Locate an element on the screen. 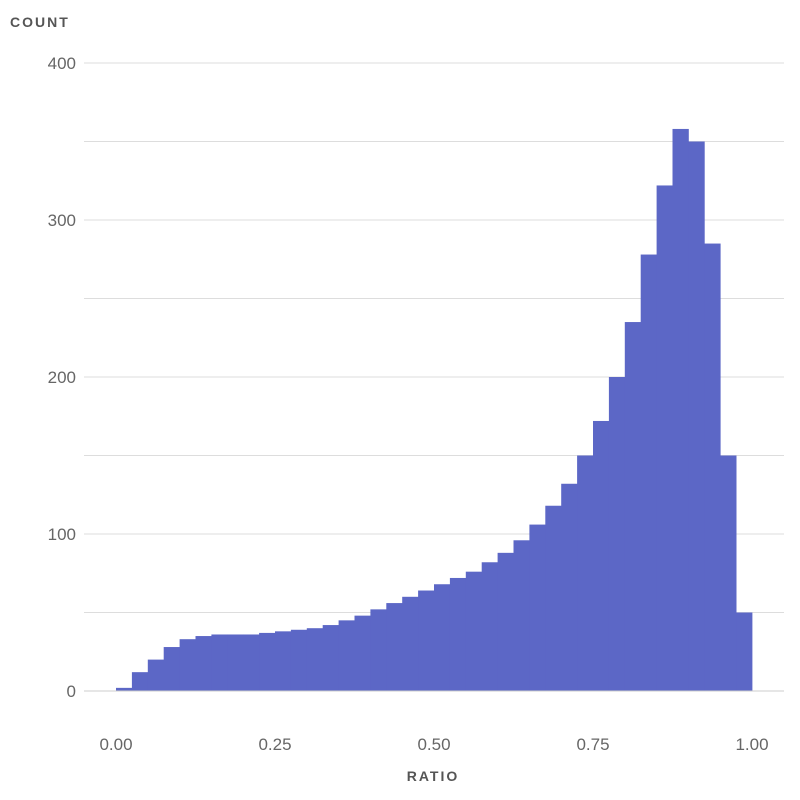  y-tick-label: 200 is located at coordinates (62, 377).